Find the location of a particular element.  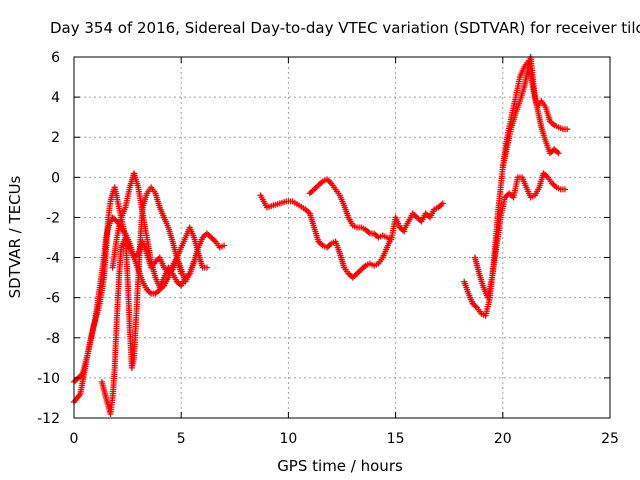

y-tick-label: -8 is located at coordinates (53, 339).